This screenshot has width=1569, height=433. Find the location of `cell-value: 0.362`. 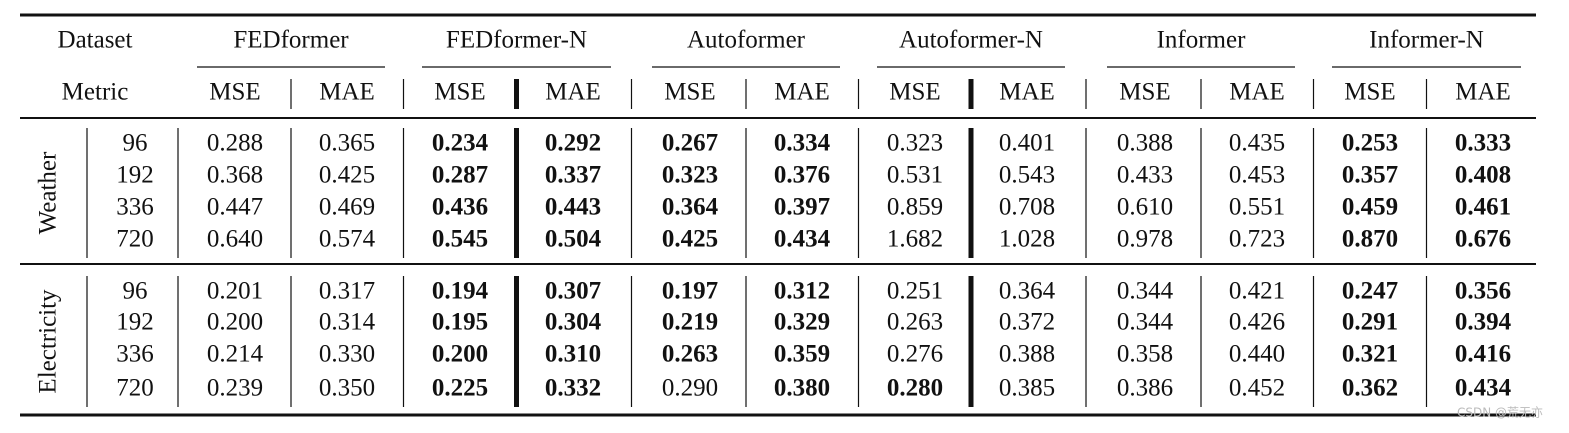

cell-value: 0.362 is located at coordinates (1370, 388).